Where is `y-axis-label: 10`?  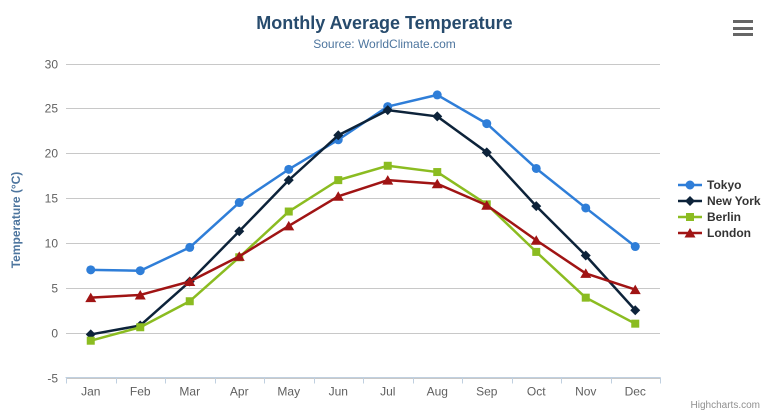
y-axis-label: 10 is located at coordinates (52, 244).